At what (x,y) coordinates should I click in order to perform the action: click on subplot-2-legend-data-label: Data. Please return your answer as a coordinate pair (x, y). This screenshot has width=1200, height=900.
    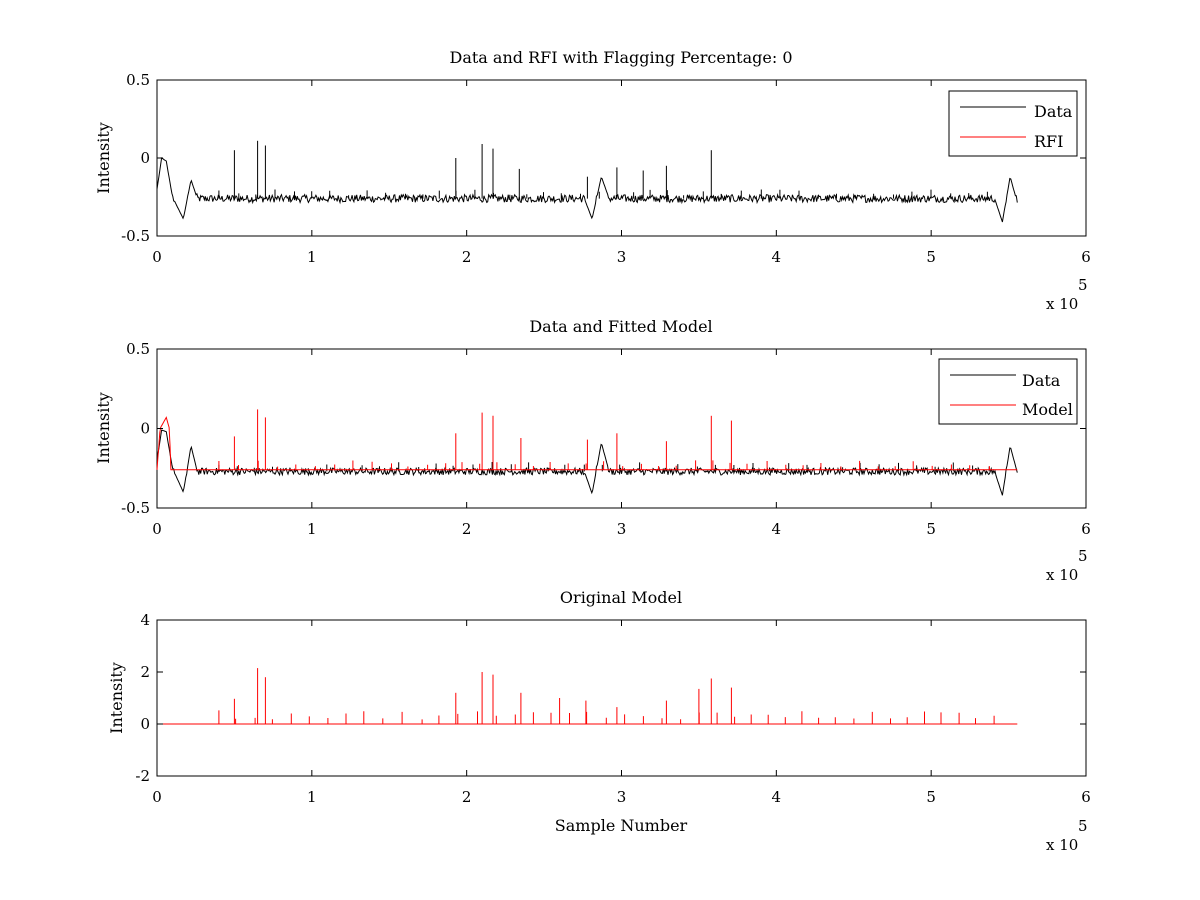
    Looking at the image, I should click on (1041, 380).